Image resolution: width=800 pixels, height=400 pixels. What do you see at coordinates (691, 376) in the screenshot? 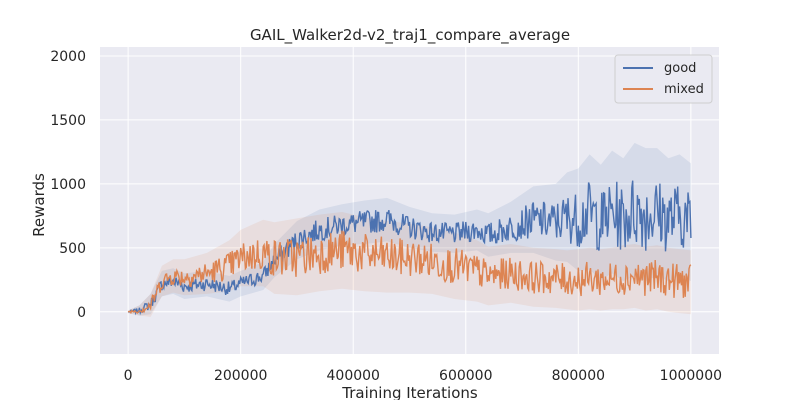
I see `x-tick-label: 1000000` at bounding box center [691, 376].